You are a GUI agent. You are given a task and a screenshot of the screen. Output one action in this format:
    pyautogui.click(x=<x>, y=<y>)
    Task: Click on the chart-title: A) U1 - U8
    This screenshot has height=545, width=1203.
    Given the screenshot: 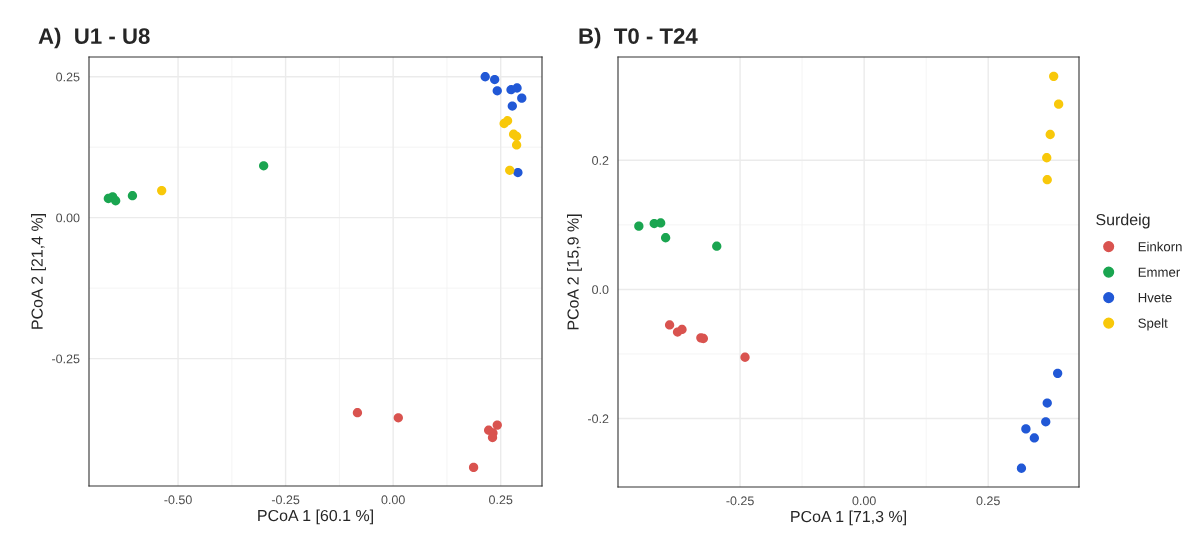 What is the action you would take?
    pyautogui.click(x=94, y=38)
    